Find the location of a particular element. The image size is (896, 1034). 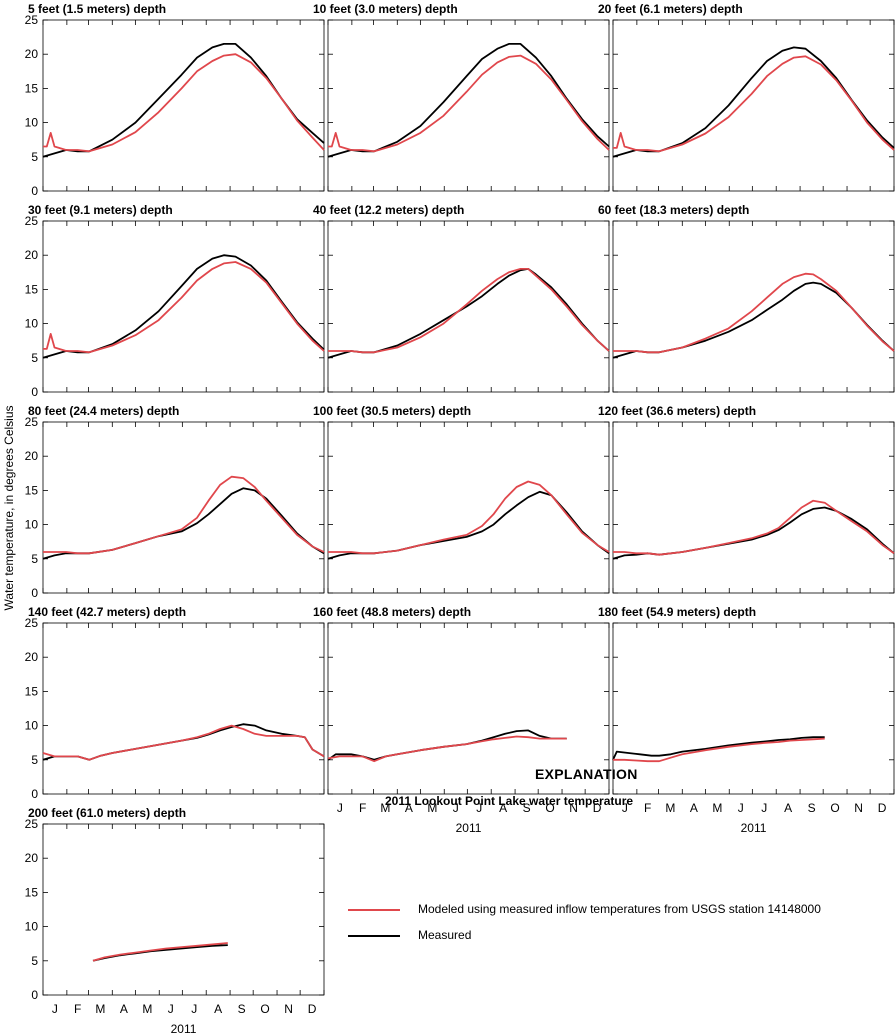

panel-title: 80 feet (24.4 meters) depth is located at coordinates (103, 411).